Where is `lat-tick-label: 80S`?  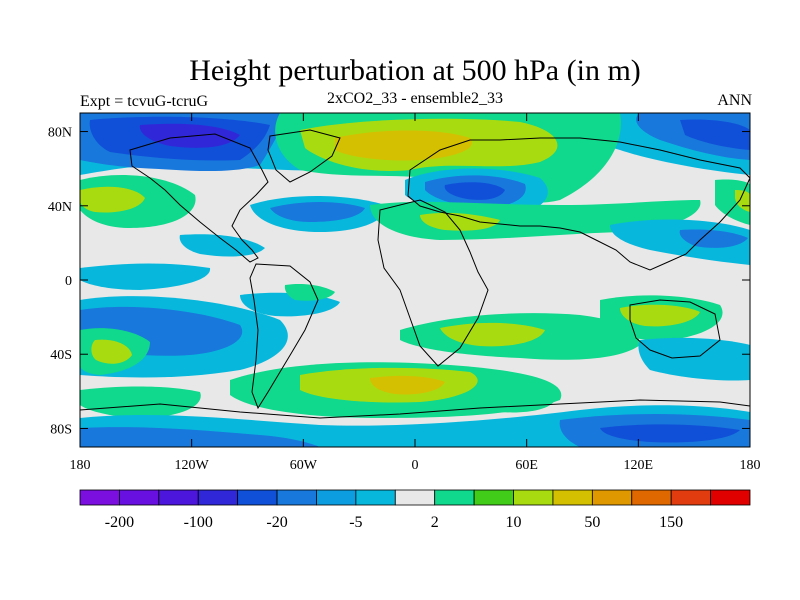 lat-tick-label: 80S is located at coordinates (61, 429).